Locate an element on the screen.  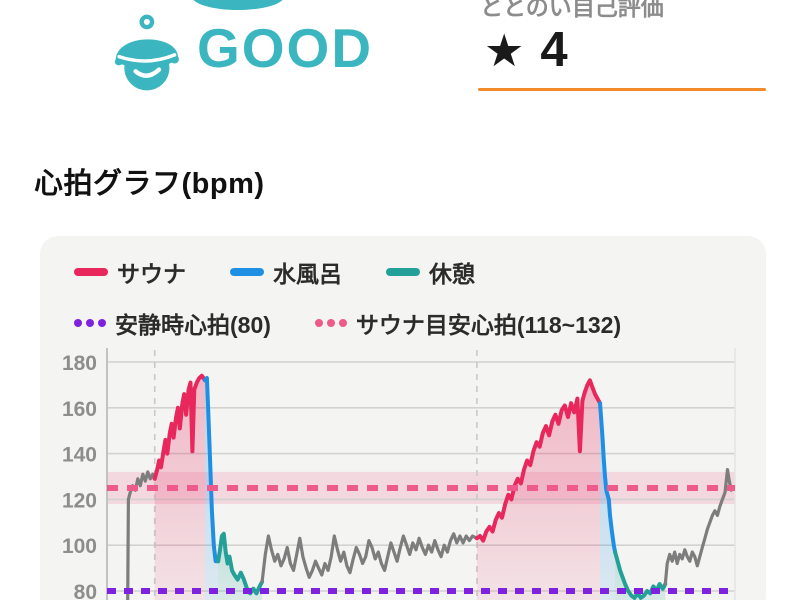
rating-value: 4 is located at coordinates (554, 50).